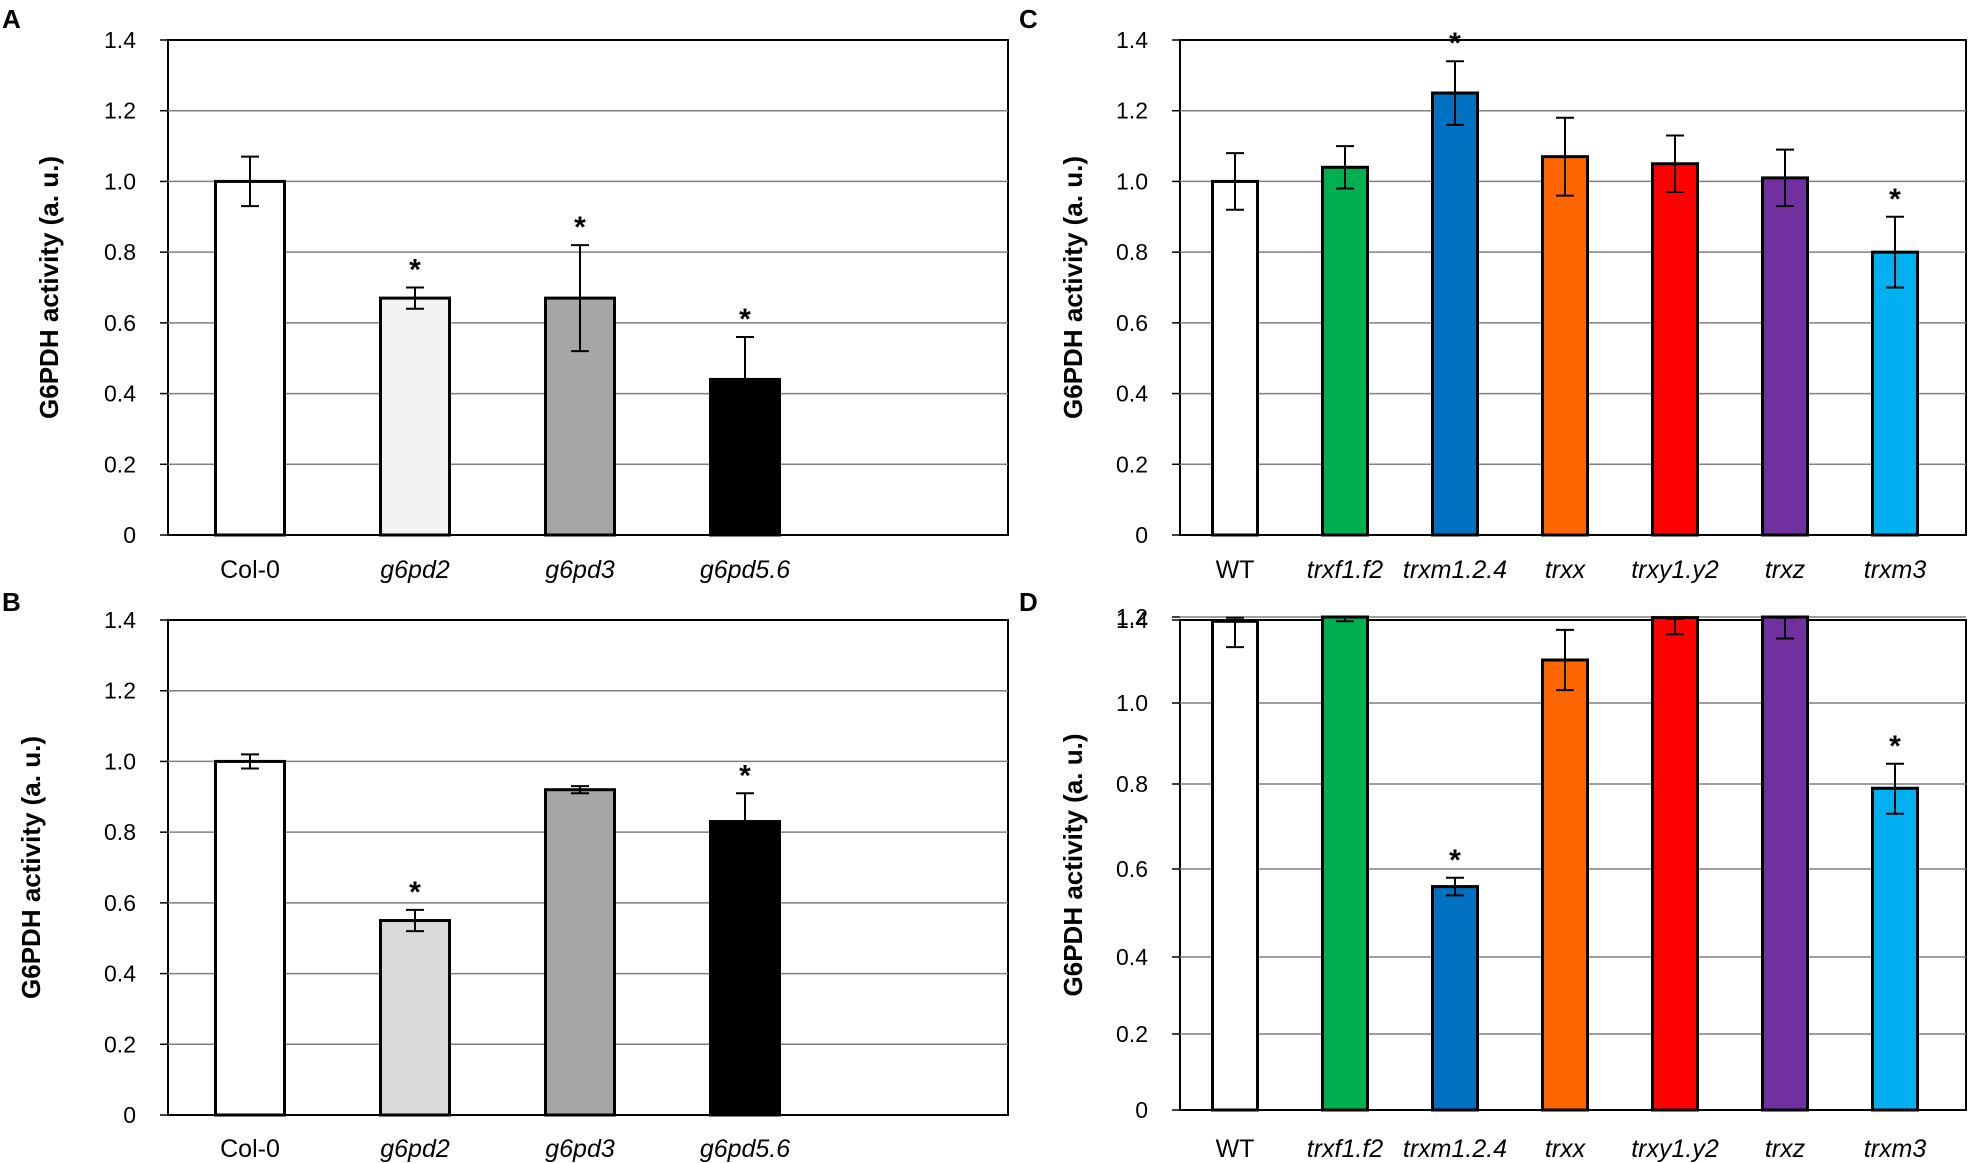 Image resolution: width=1971 pixels, height=1163 pixels. I want to click on panel-letter: D, so click(1028, 602).